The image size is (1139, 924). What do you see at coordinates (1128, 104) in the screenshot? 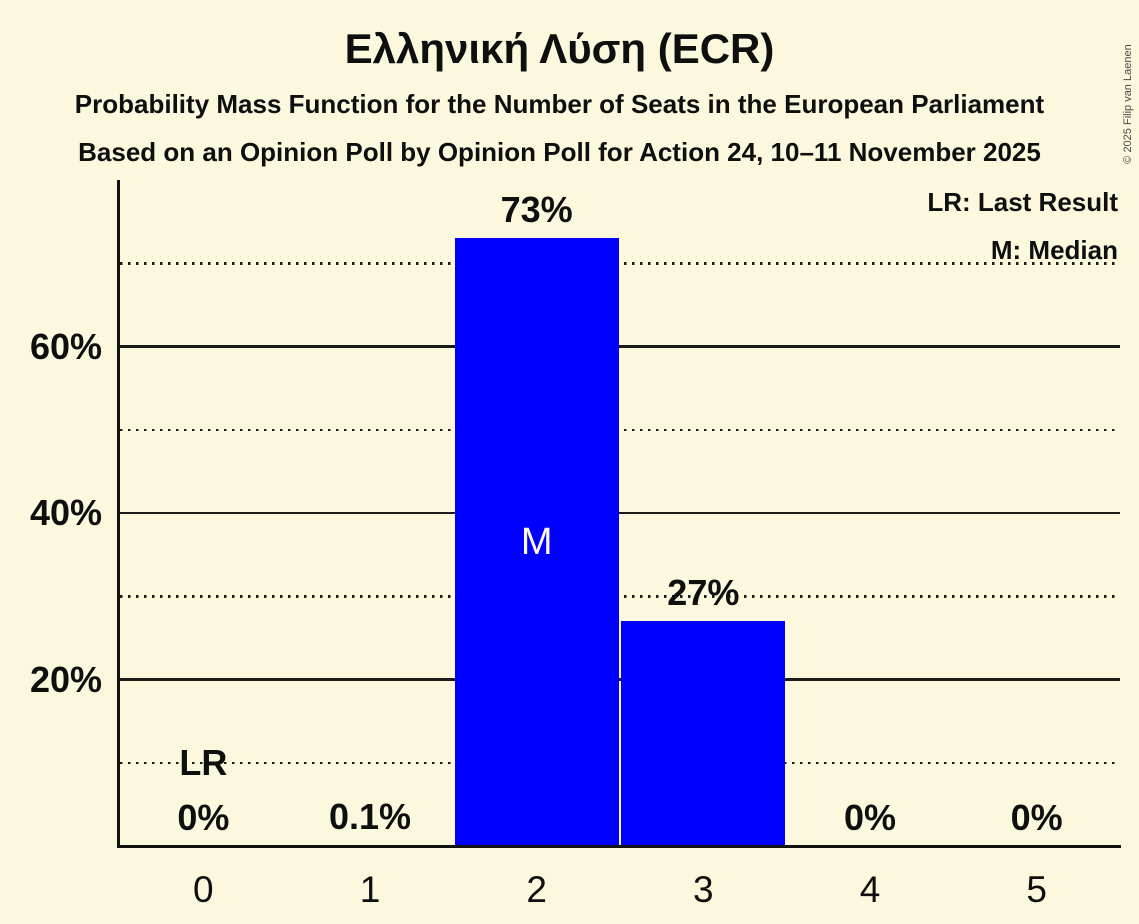
I see `copyright-notice: © 2025 Filip van Laenen` at bounding box center [1128, 104].